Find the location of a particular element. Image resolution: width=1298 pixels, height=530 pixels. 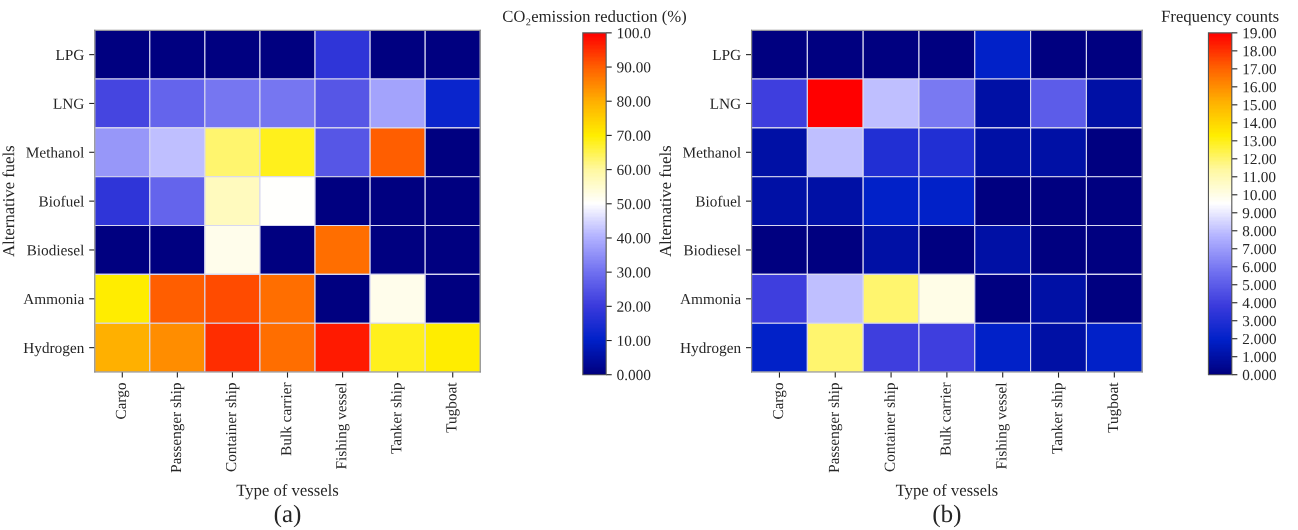

color-bar-label: 90.00 is located at coordinates (634, 67).